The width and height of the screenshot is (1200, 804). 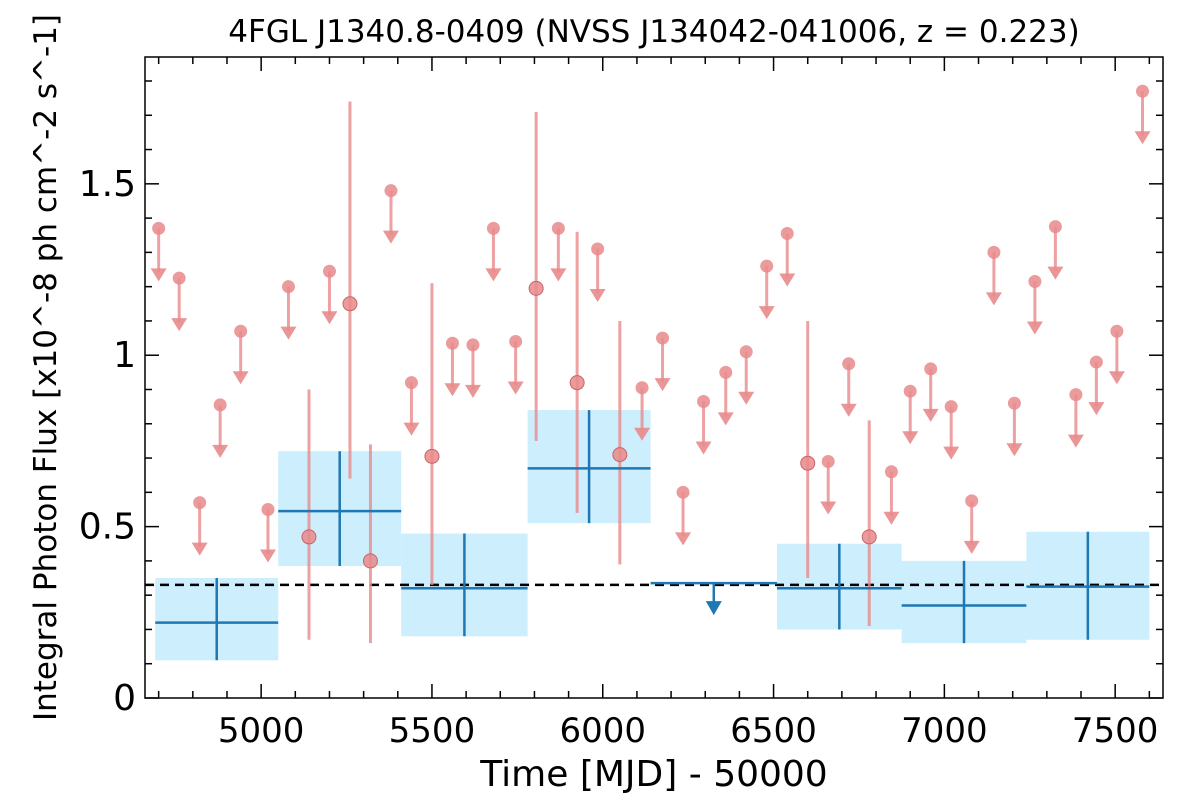 I want to click on x-tick-label: 5500, so click(x=432, y=731).